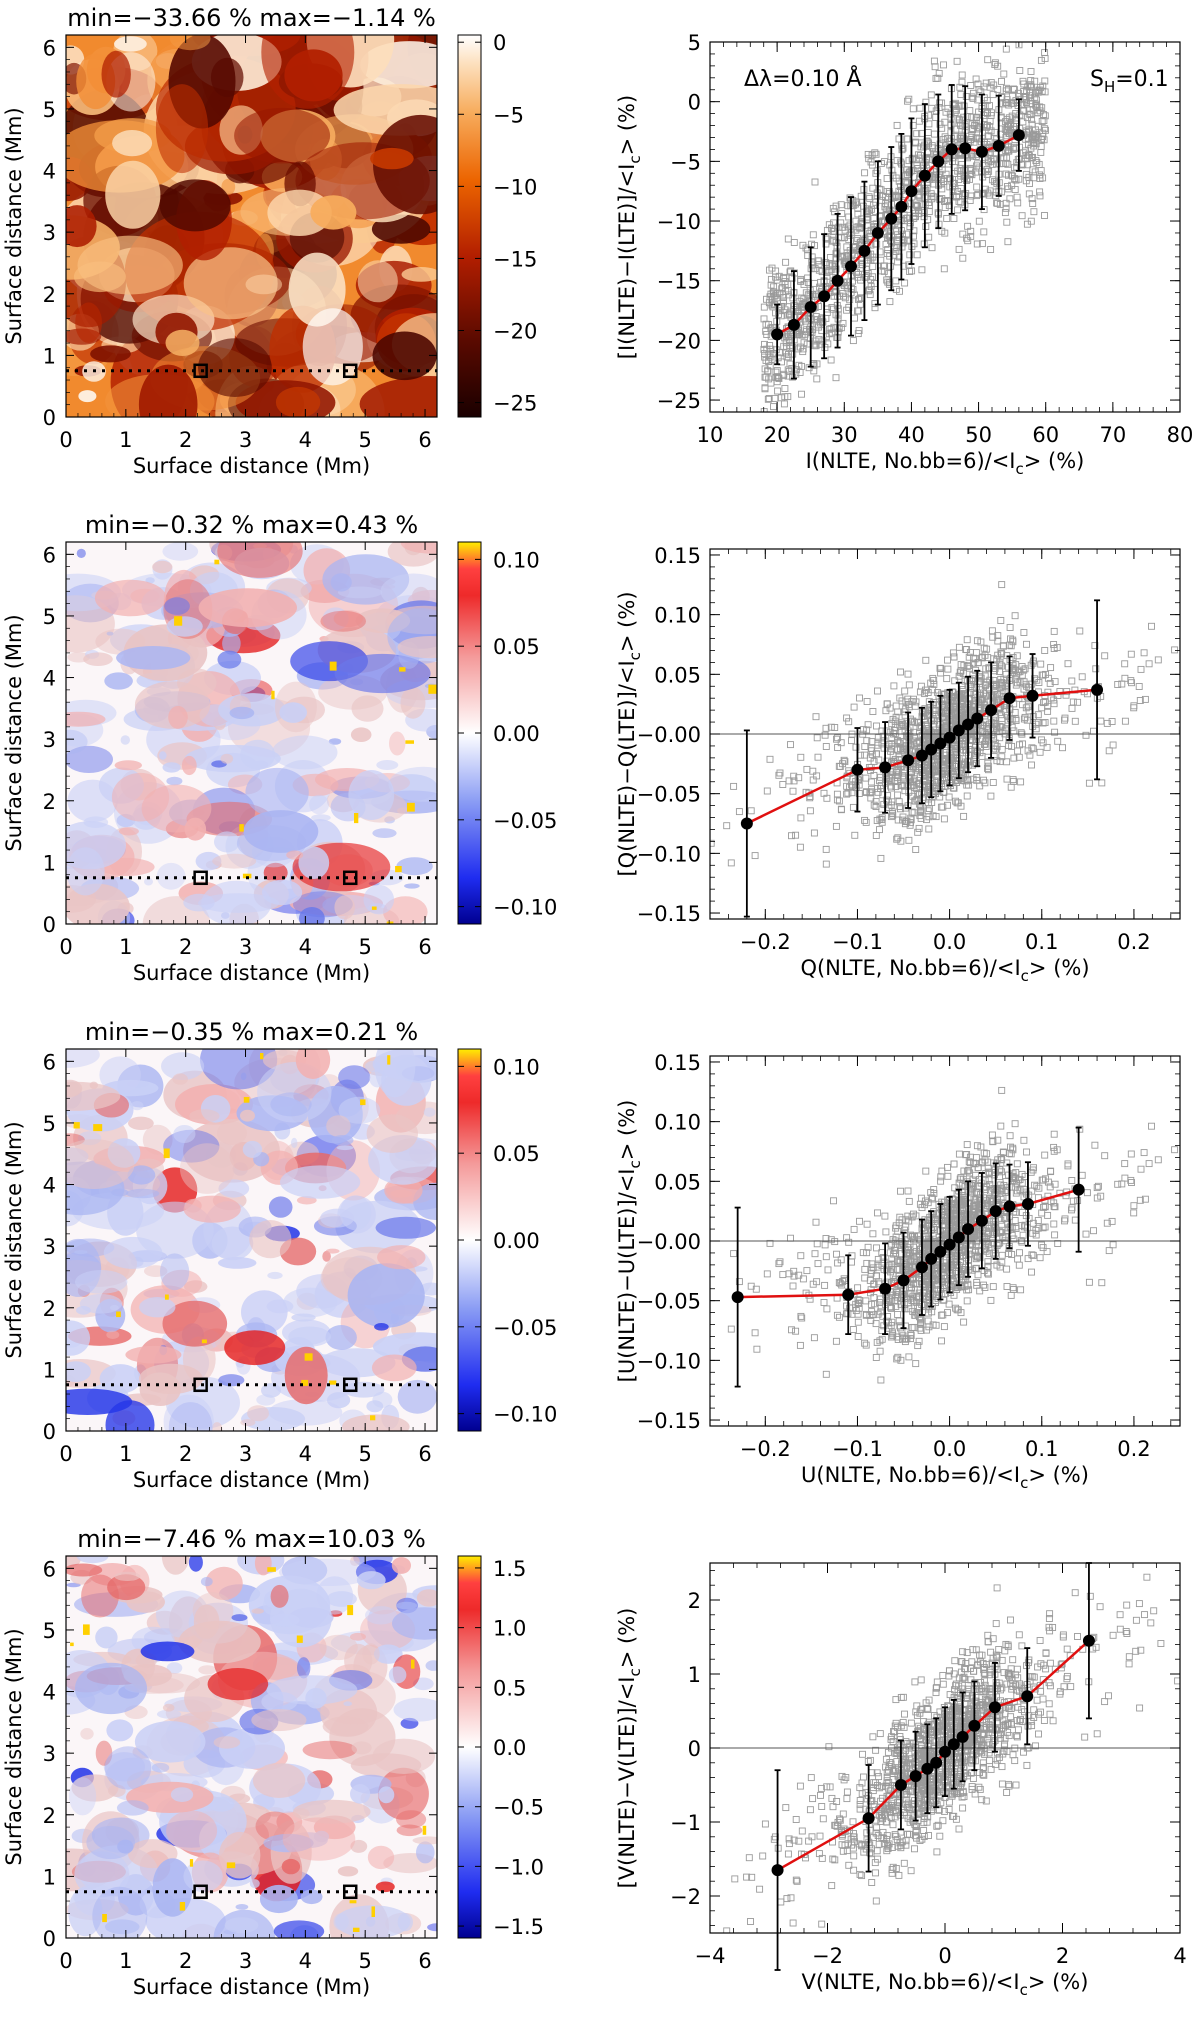 Image resolution: width=1200 pixels, height=2035 pixels. Describe the element at coordinates (685, 162) in the screenshot. I see `y-tick-label: −5` at that location.